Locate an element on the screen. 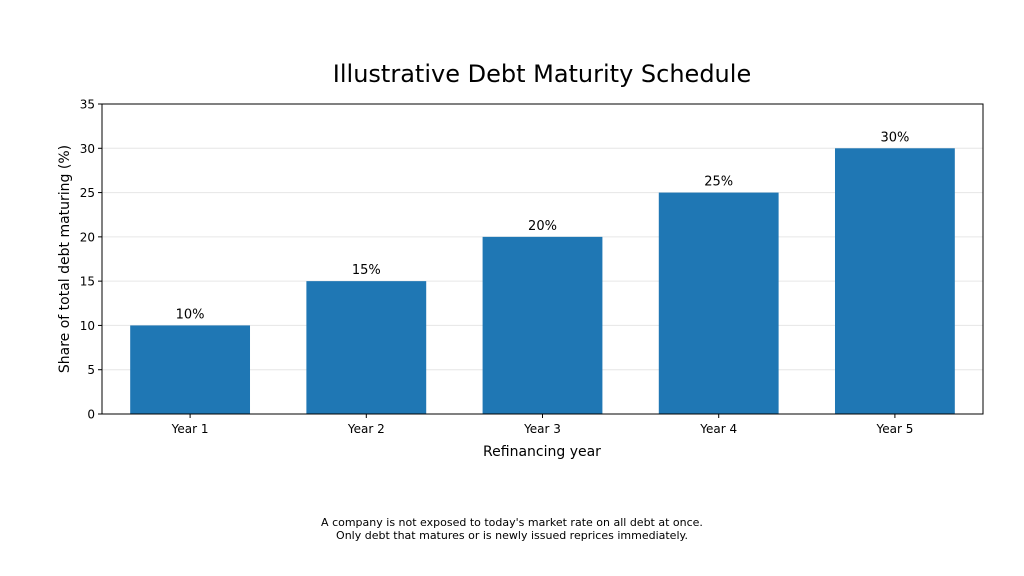 Image resolution: width=1024 pixels, height=576 pixels. x-tick-label: Year 3 is located at coordinates (542, 429).